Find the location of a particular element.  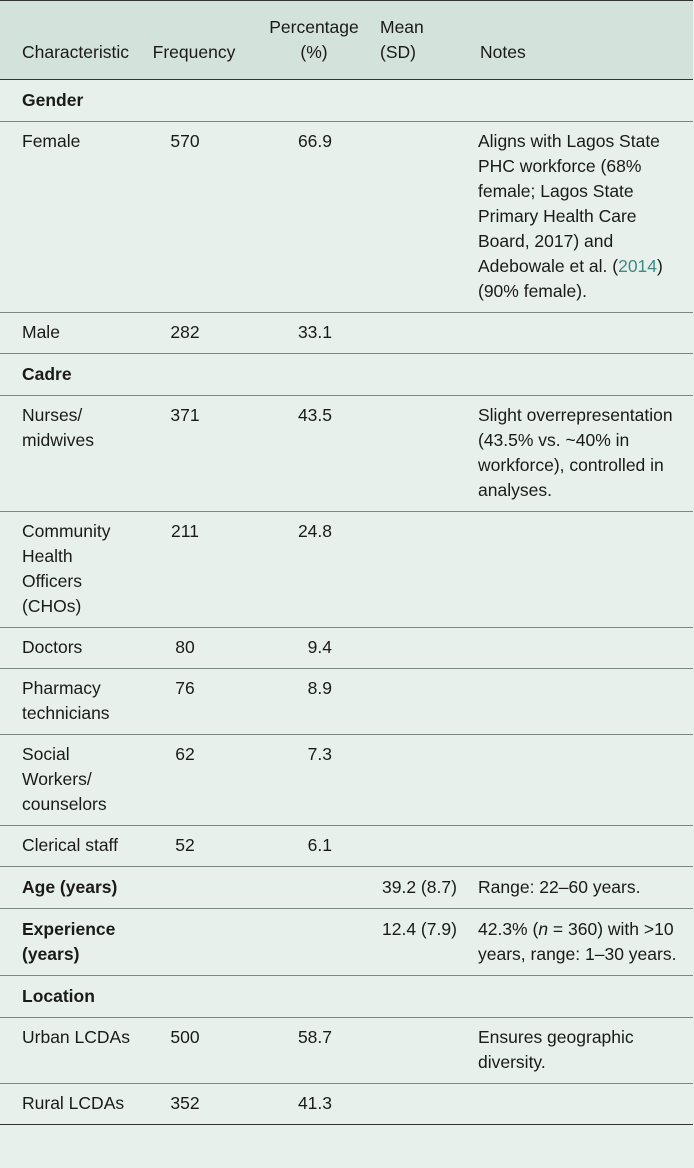

row-frequency: 570 is located at coordinates (194, 217).